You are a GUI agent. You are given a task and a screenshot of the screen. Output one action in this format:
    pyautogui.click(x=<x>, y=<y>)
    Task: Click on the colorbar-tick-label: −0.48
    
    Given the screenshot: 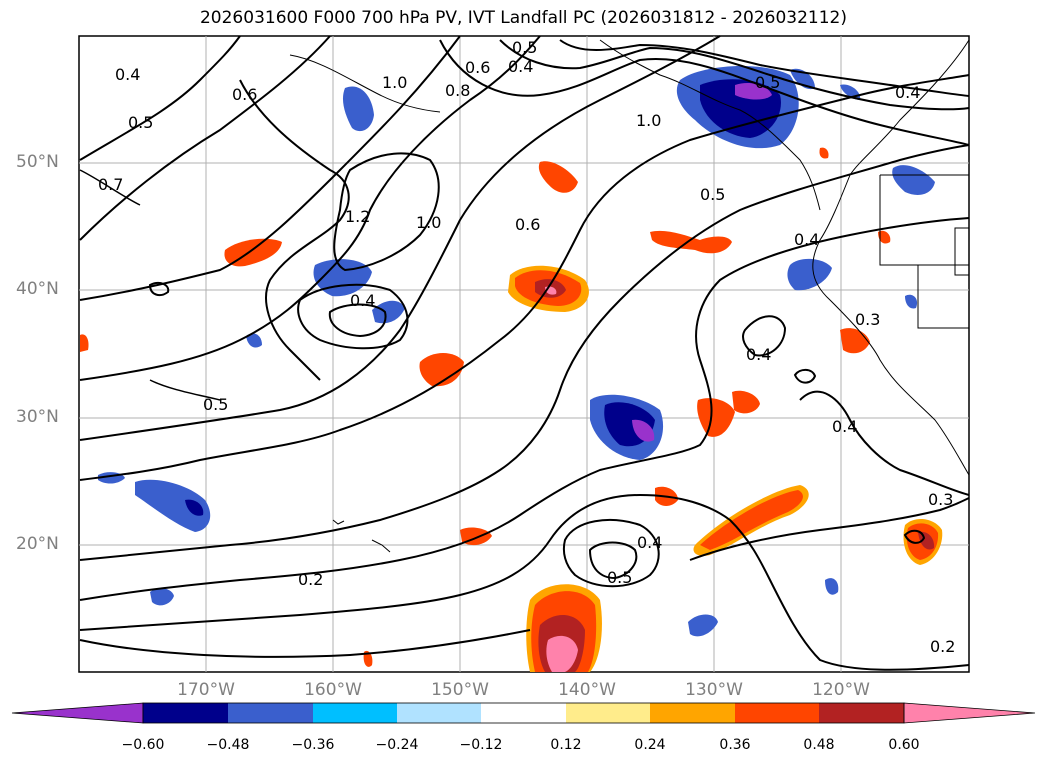 What is the action you would take?
    pyautogui.click(x=228, y=745)
    